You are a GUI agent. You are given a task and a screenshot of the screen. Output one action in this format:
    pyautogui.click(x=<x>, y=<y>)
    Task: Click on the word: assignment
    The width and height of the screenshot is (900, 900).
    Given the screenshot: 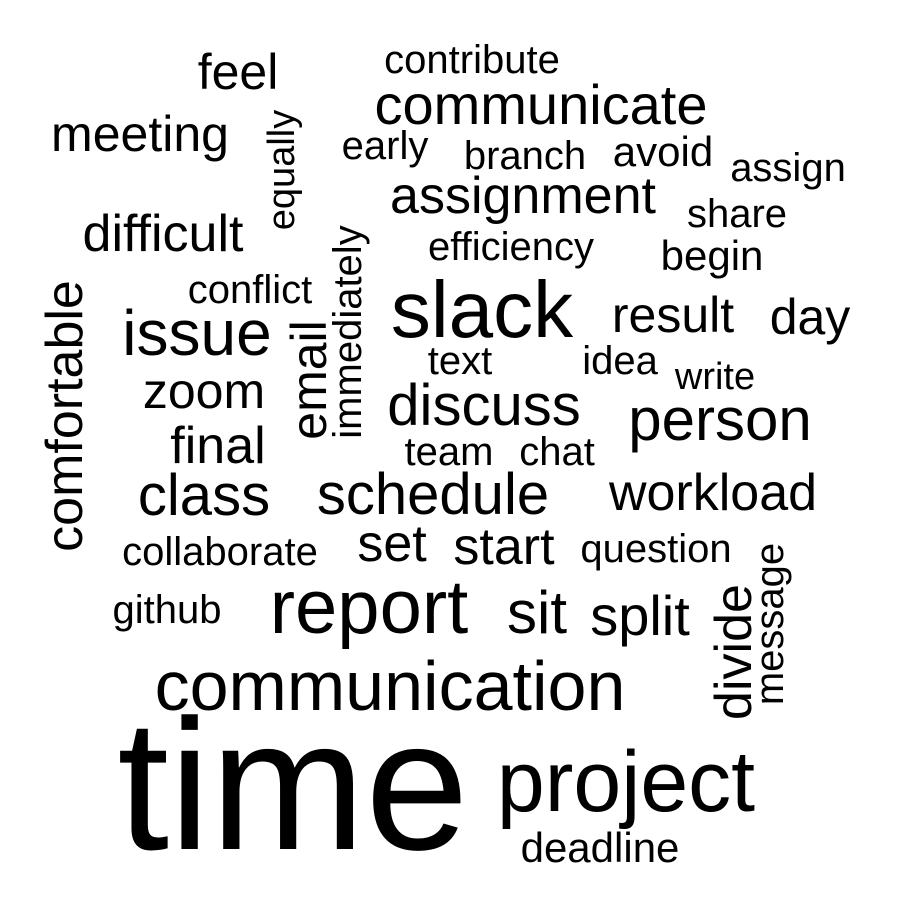 What is the action you would take?
    pyautogui.click(x=523, y=196)
    